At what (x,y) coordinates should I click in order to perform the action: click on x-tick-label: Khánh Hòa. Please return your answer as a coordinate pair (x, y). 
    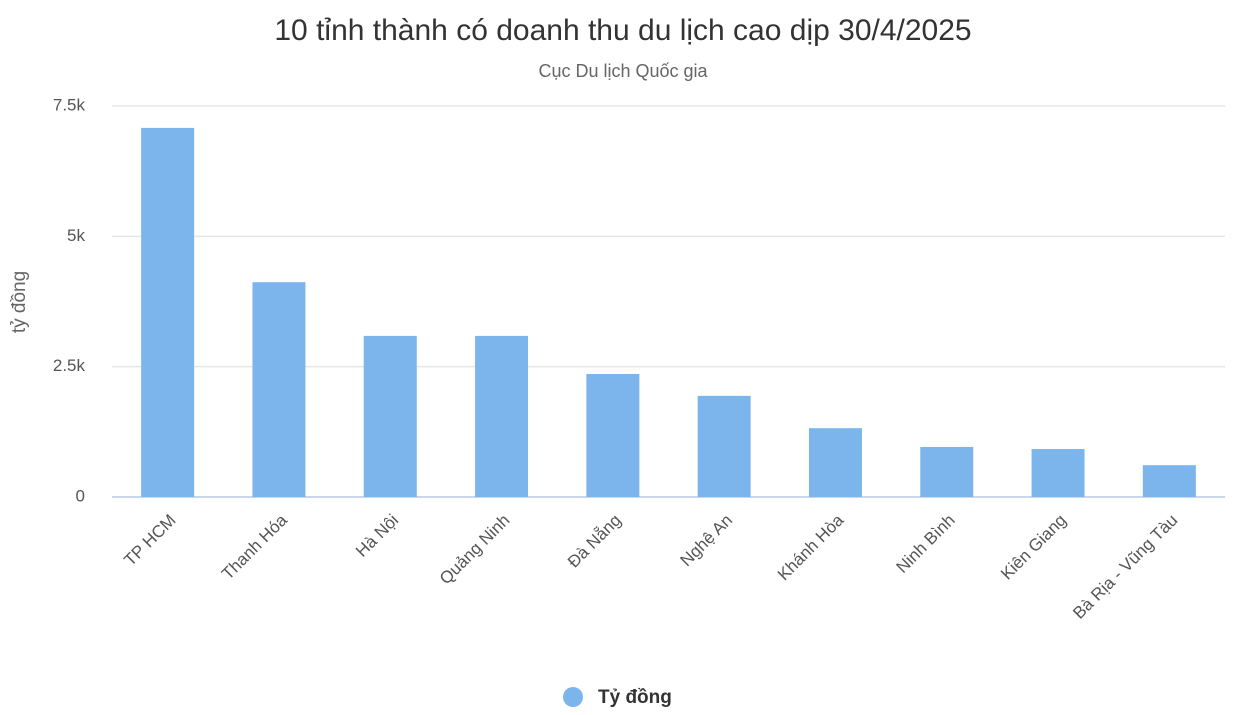
    Looking at the image, I should click on (811, 547).